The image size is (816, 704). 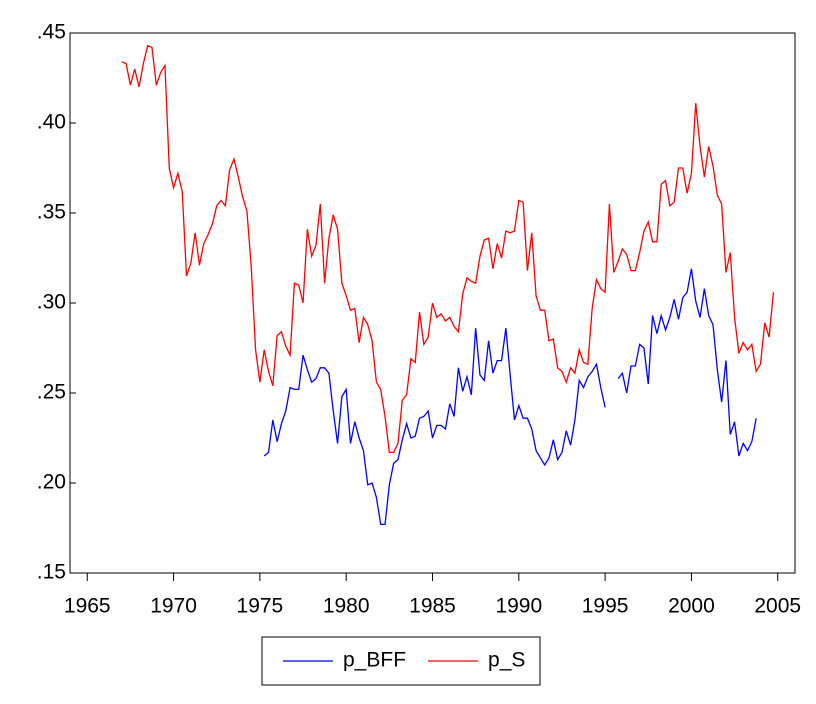 What do you see at coordinates (51, 122) in the screenshot?
I see `y-tick-label: .40` at bounding box center [51, 122].